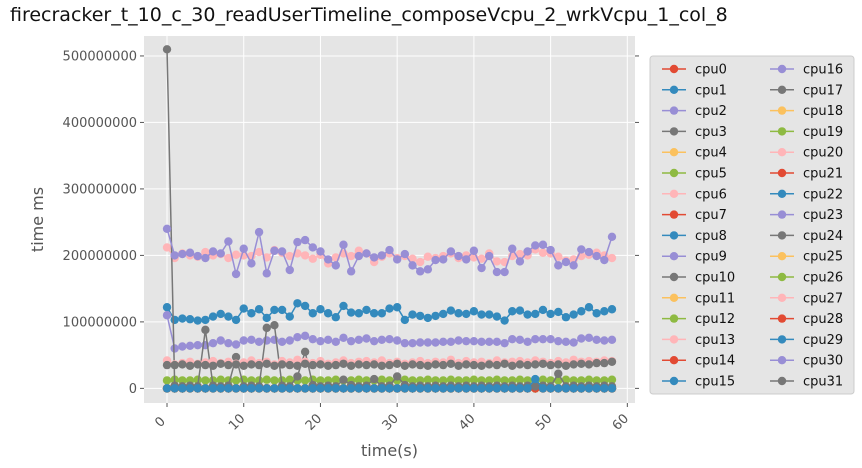 This screenshot has height=468, width=862. Describe the element at coordinates (100, 56) in the screenshot. I see `y-tick-label: 500000000` at that location.